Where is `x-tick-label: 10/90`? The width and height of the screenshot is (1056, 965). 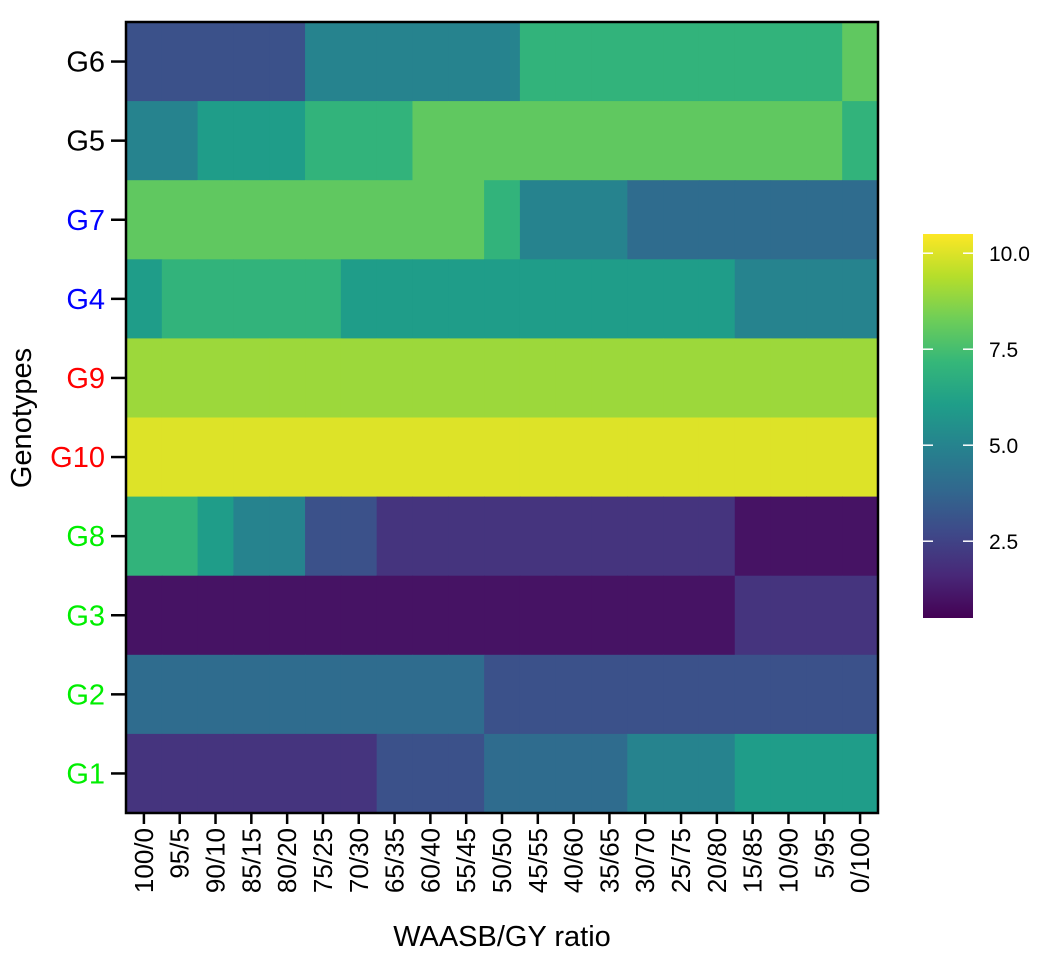 x-tick-label: 10/90 is located at coordinates (788, 860).